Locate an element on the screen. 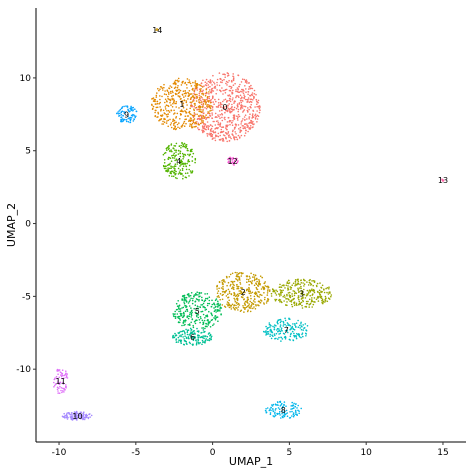  cluster-label-14: 14 is located at coordinates (157, 30).